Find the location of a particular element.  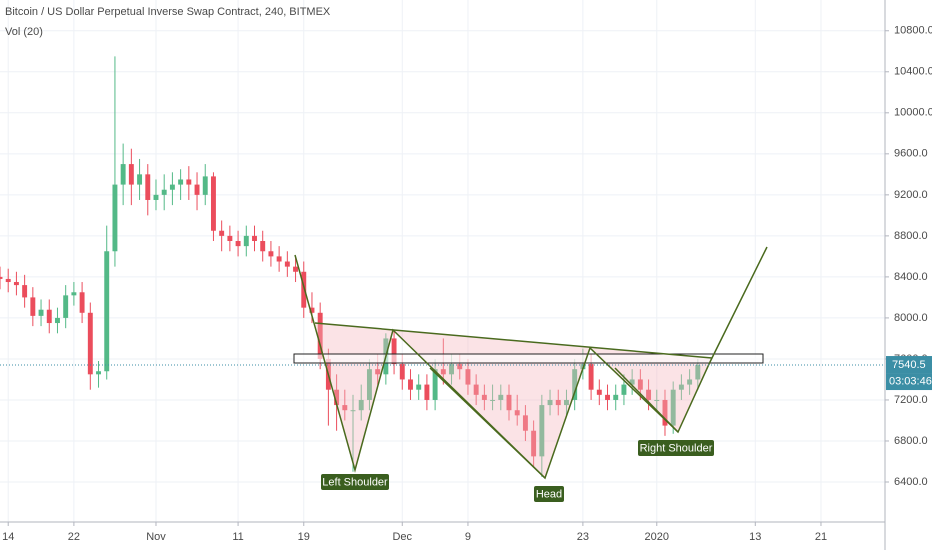

head-line is located at coordinates (487, 423).